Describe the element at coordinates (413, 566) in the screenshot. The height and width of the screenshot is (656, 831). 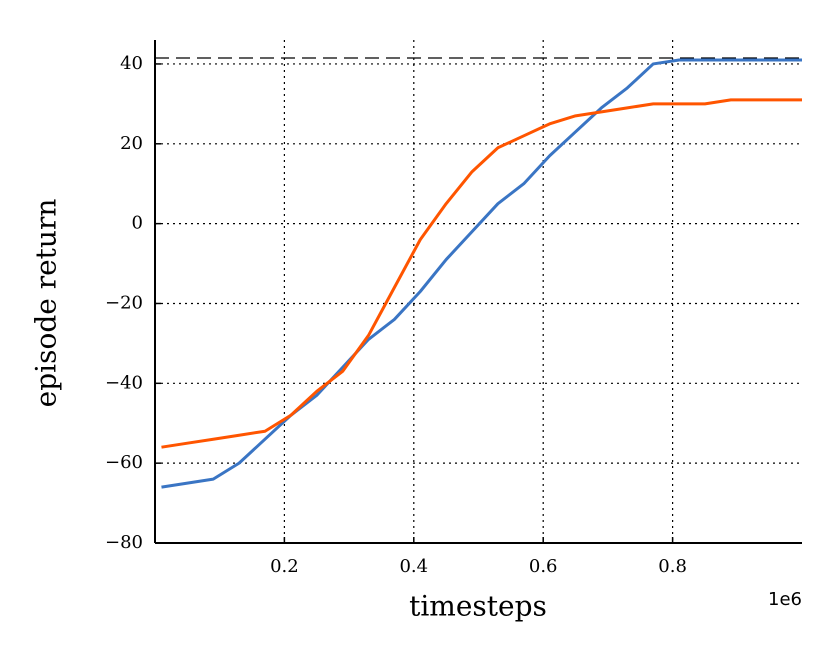
I see `x-tick-label: 0.4` at that location.